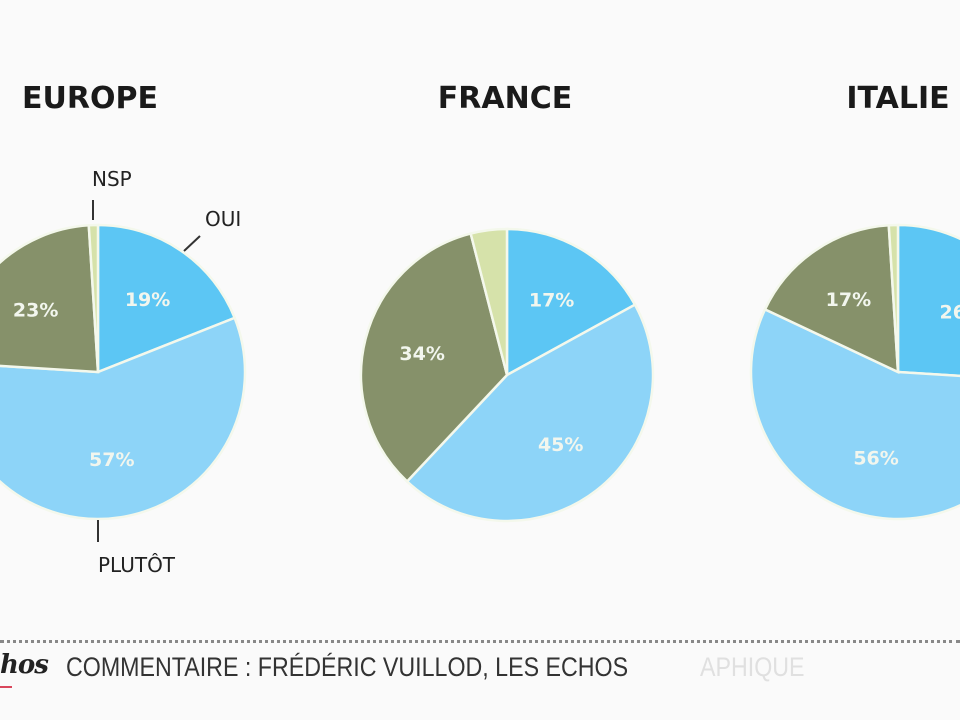 This screenshot has width=960, height=720. I want to click on chart-title-europe: EUROPE, so click(90, 98).